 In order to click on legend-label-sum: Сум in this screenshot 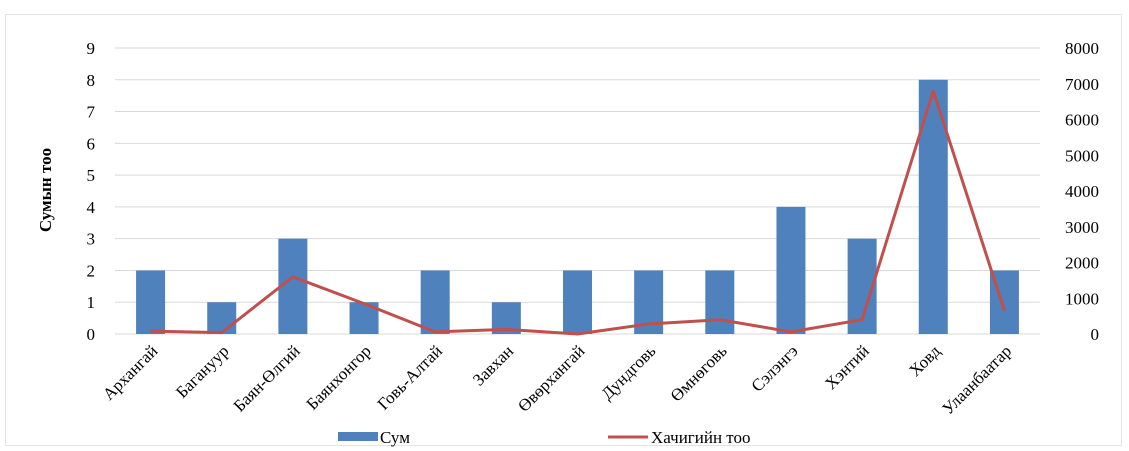, I will do `click(395, 437)`.